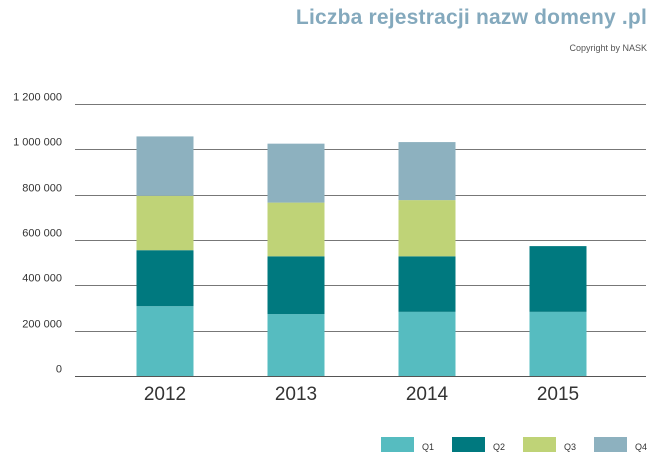 This screenshot has height=470, width=655. Describe the element at coordinates (42, 234) in the screenshot. I see `y-tick-label: 600 000` at that location.